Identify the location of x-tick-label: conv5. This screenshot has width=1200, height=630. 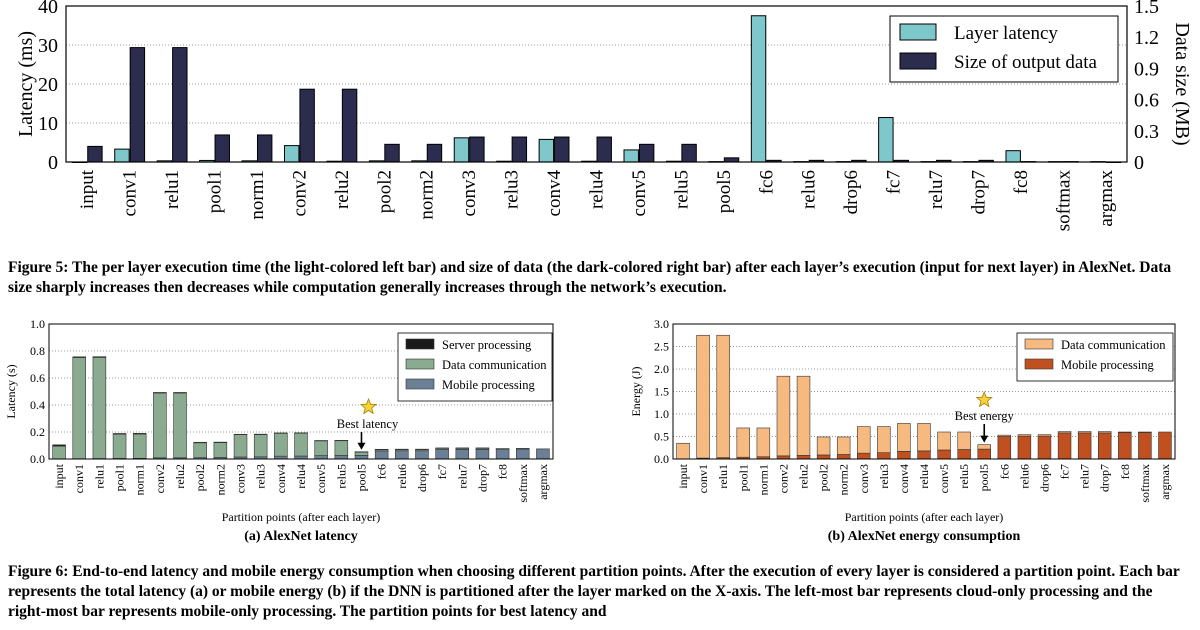
(639, 193).